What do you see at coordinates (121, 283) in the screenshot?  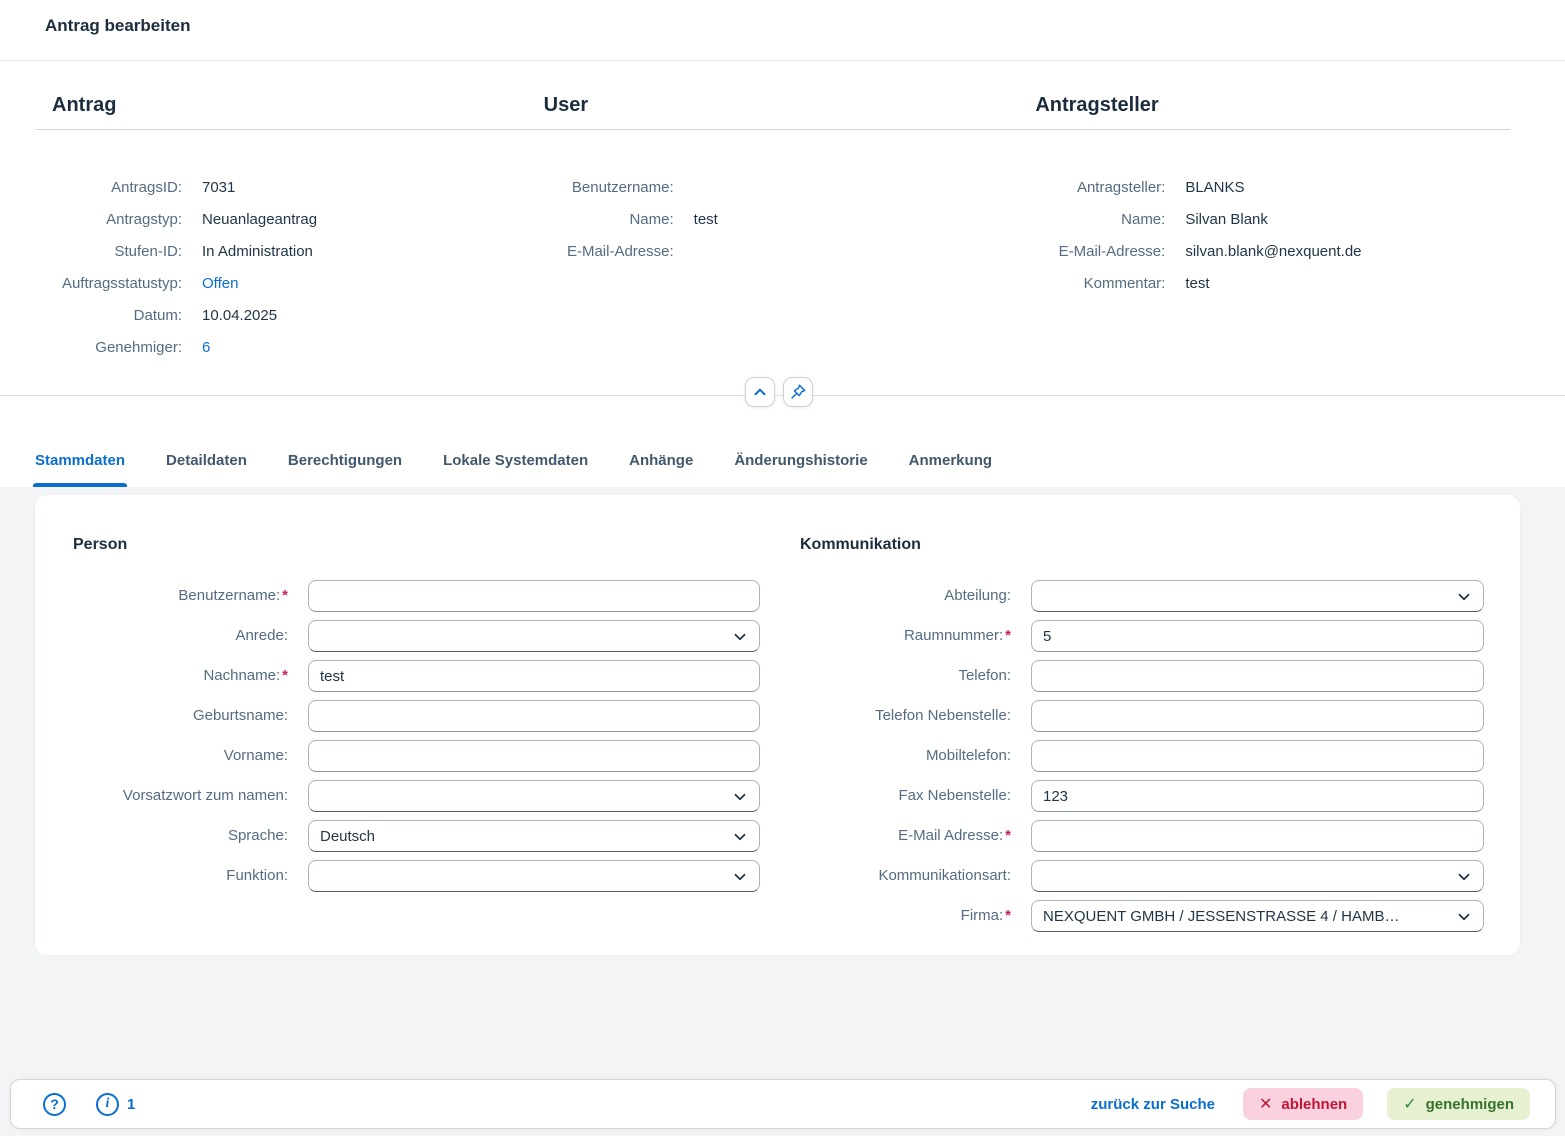 I see `header-field-label: Auftragsstatustyp:` at bounding box center [121, 283].